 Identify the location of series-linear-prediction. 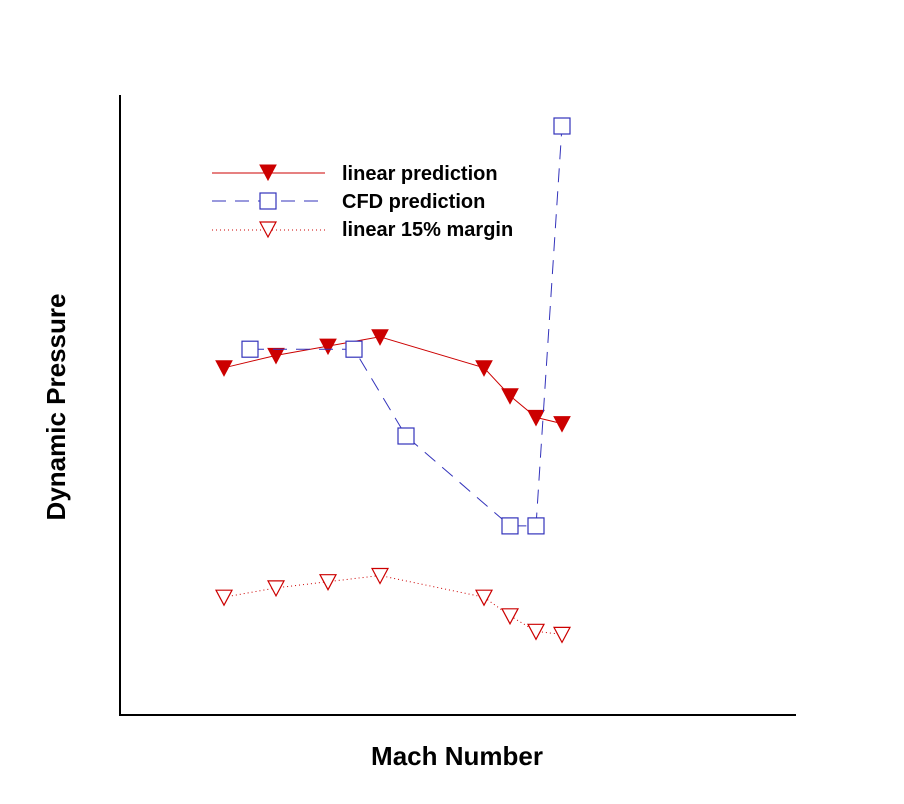
(393, 381).